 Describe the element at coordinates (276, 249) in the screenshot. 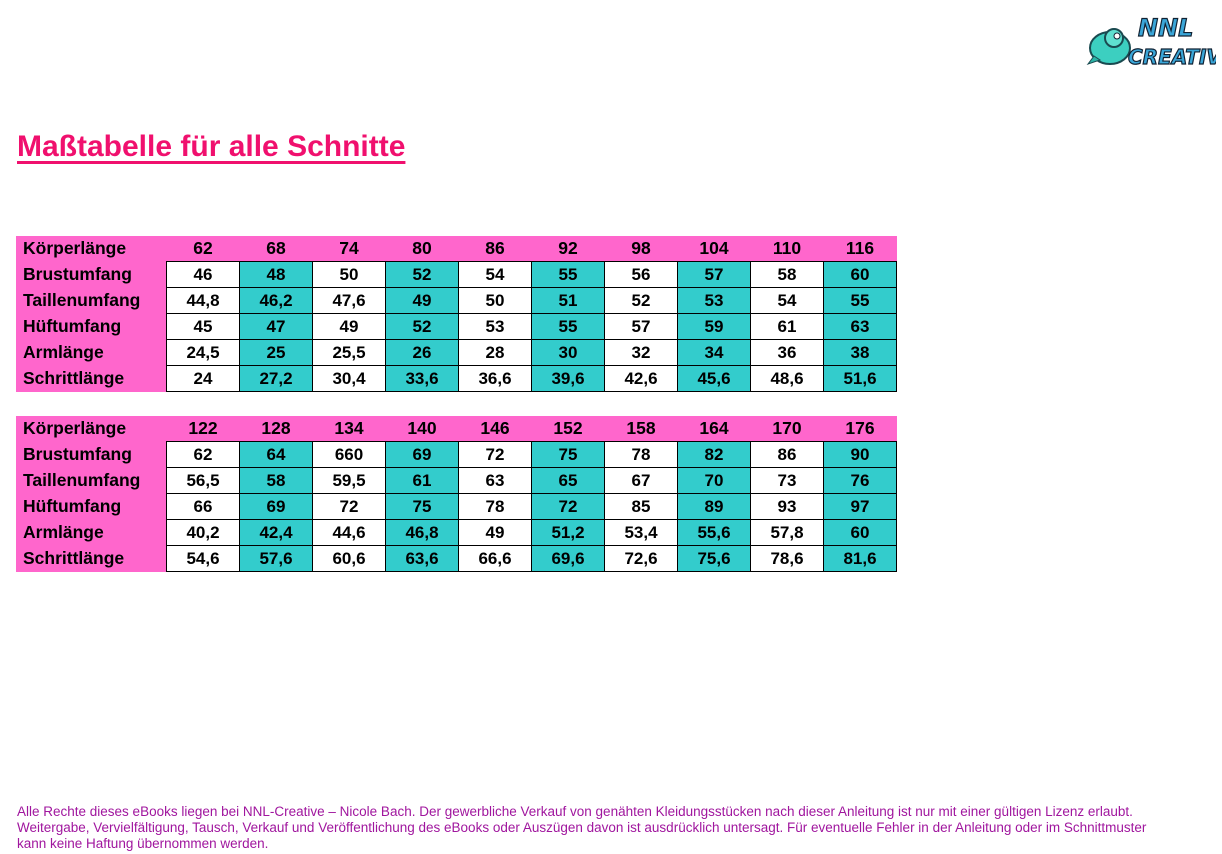

I see `size-header: 68` at that location.